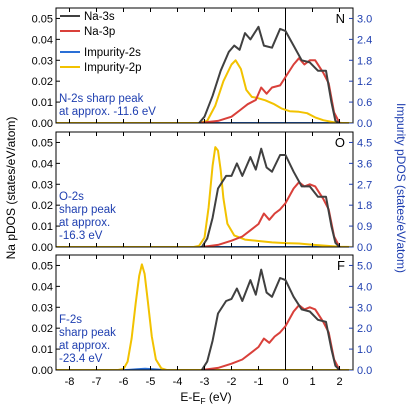 The image size is (407, 410). Describe the element at coordinates (340, 18) in the screenshot. I see `panel-label: N` at that location.